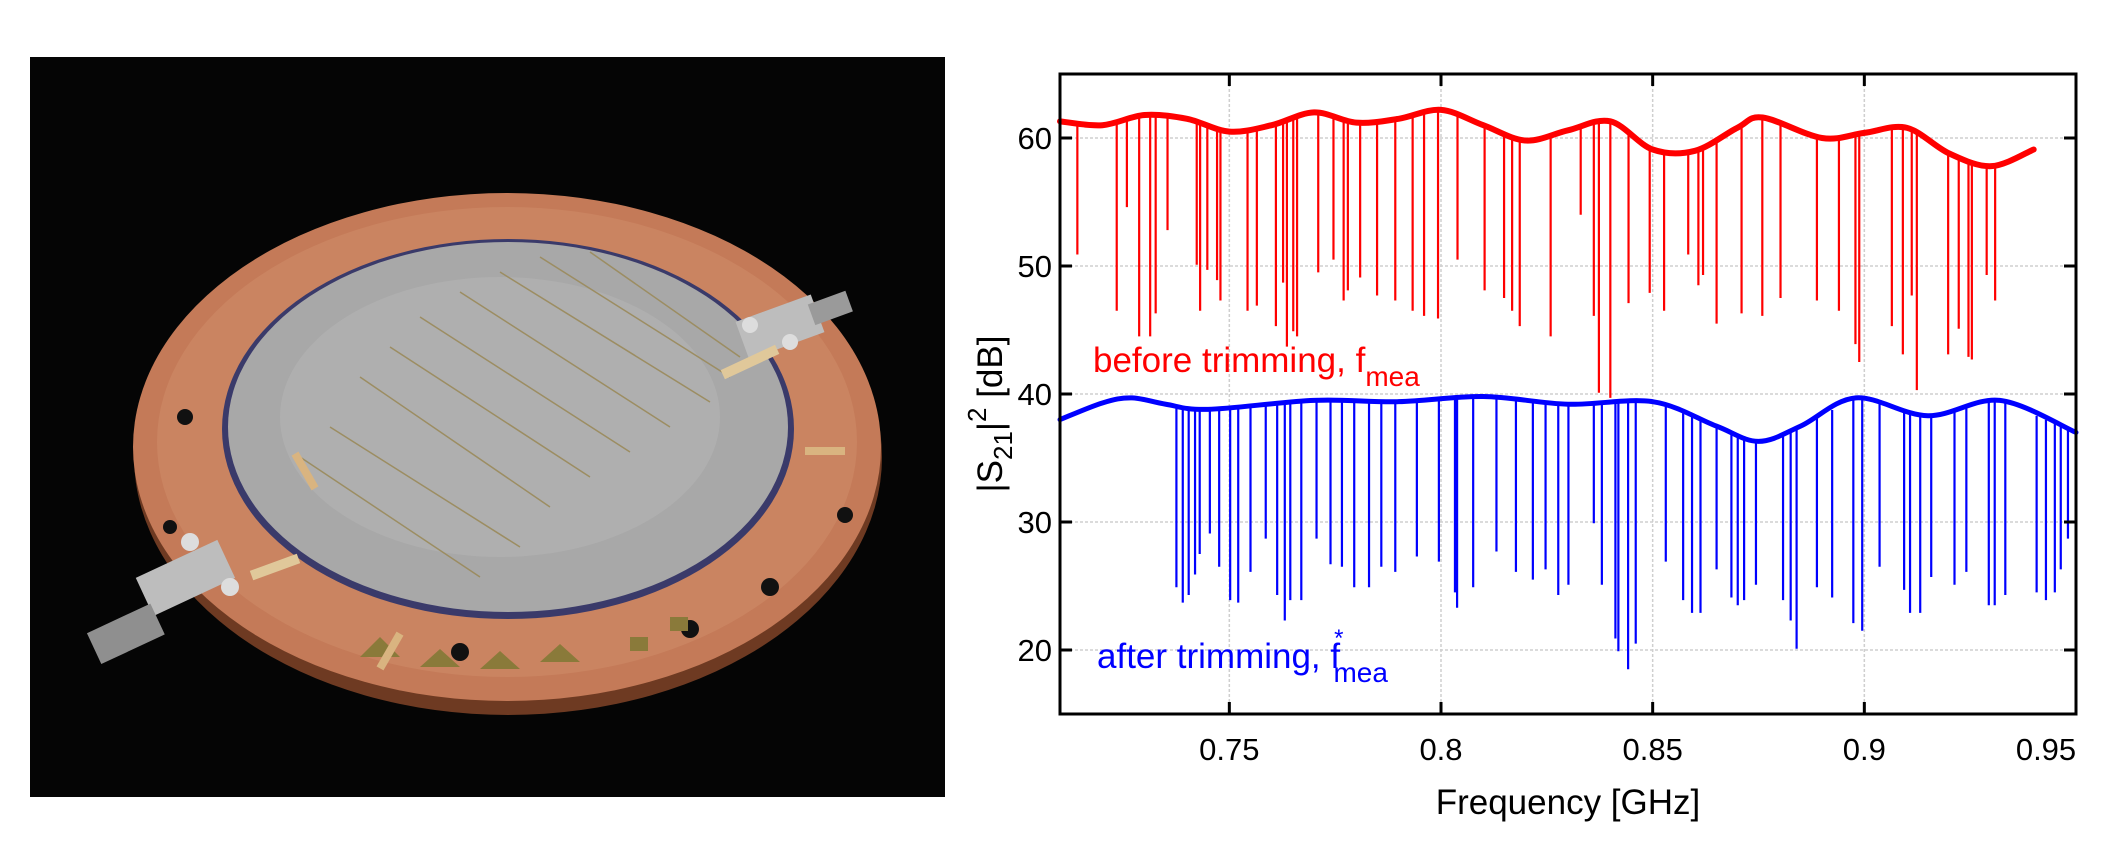 The height and width of the screenshot is (860, 2127). I want to click on x-tick-label: 0.8, so click(1440, 749).